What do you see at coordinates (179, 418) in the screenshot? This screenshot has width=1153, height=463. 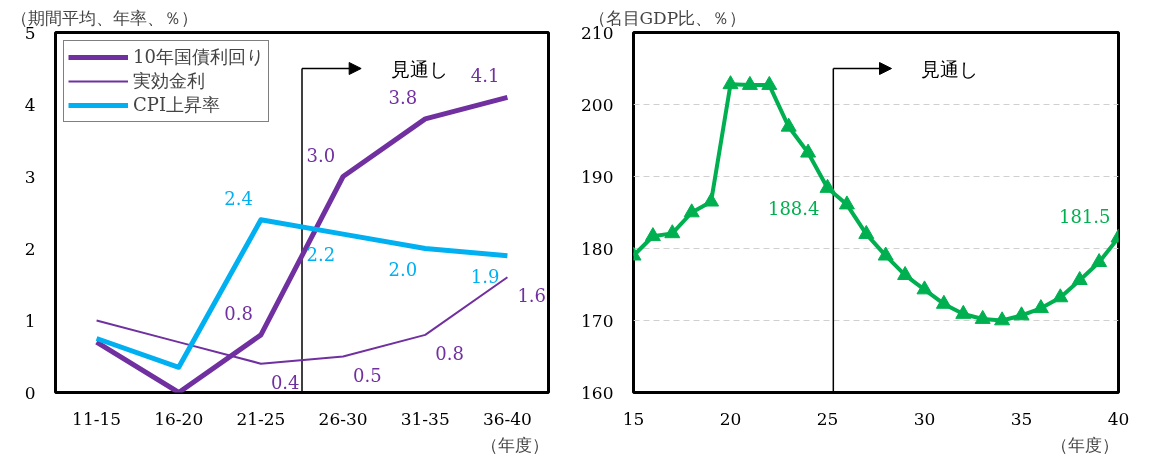 I see `x-tick-label: 16-20` at bounding box center [179, 418].